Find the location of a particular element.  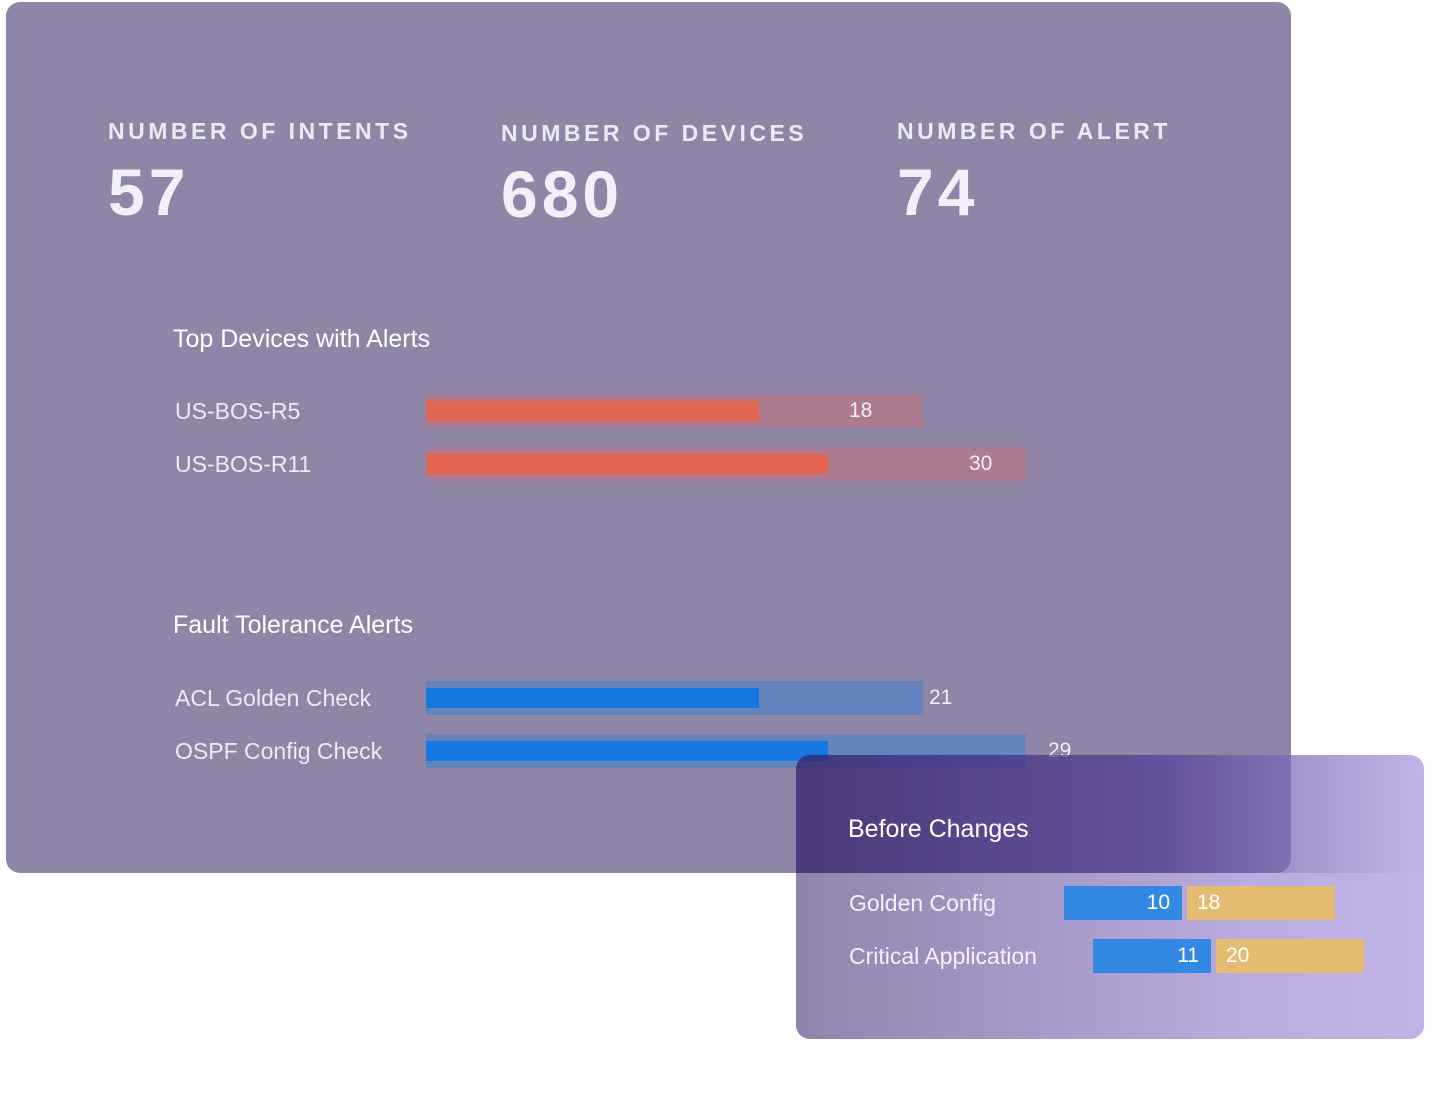

before-label-critical-app: Critical Application is located at coordinates (943, 956).